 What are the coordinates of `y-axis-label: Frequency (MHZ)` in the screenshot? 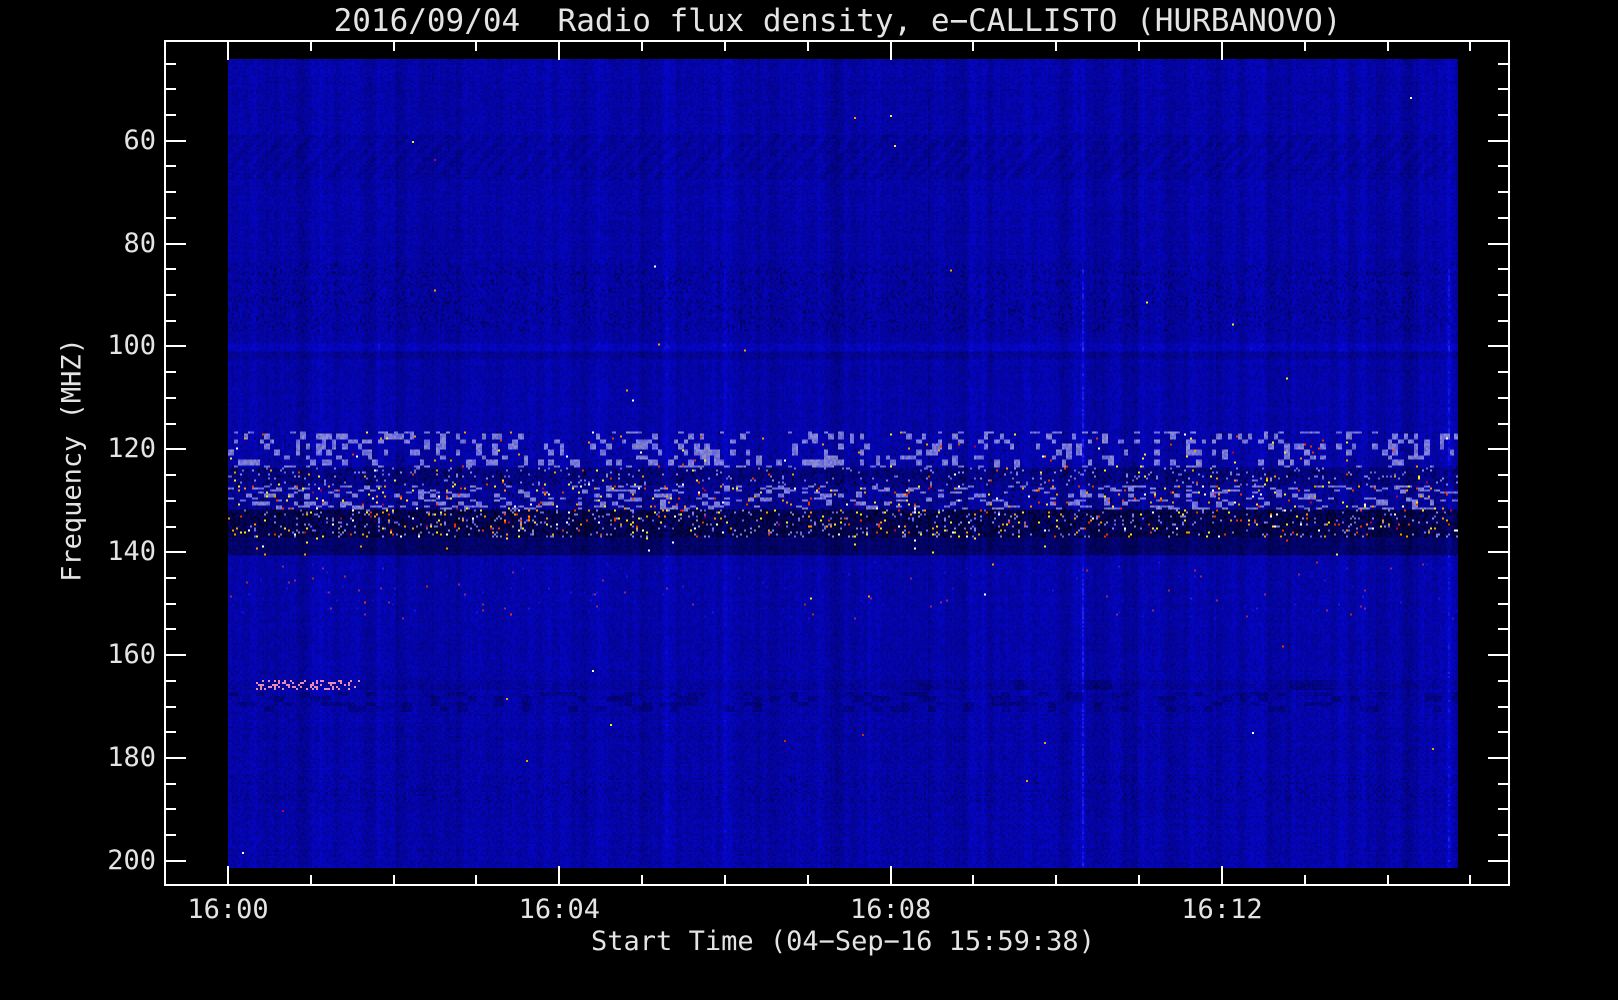 It's located at (72, 460).